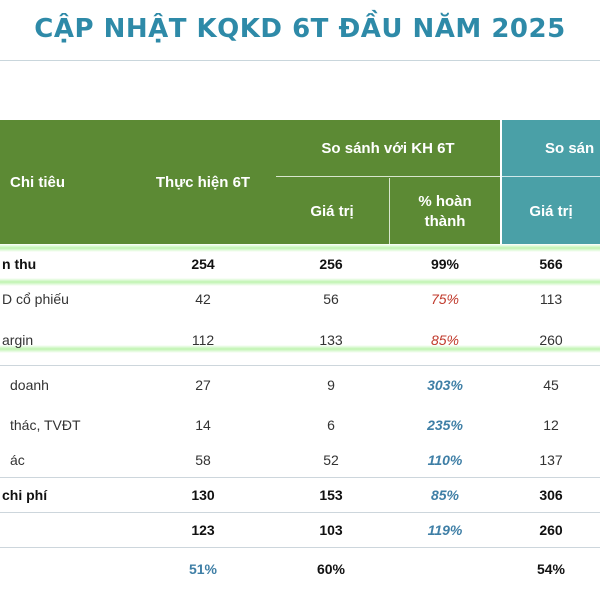 The height and width of the screenshot is (600, 600). What do you see at coordinates (75, 385) in the screenshot?
I see `row-label: doanh` at bounding box center [75, 385].